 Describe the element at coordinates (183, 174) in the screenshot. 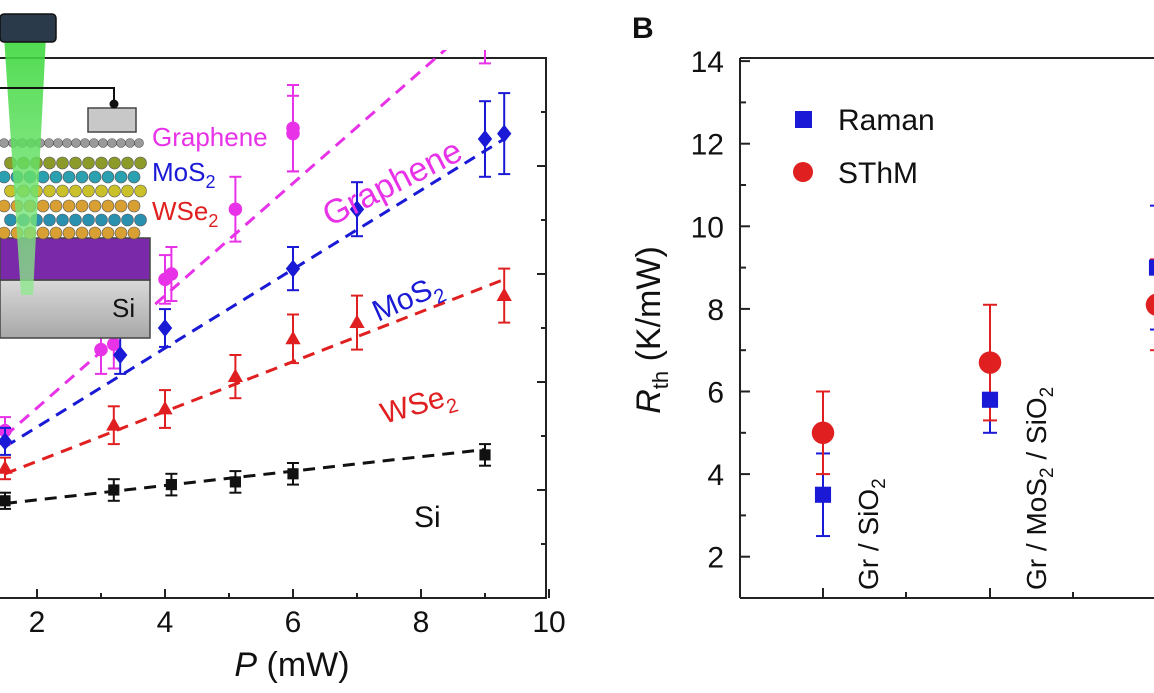

I see `inset-label-mos2: MoS2` at that location.